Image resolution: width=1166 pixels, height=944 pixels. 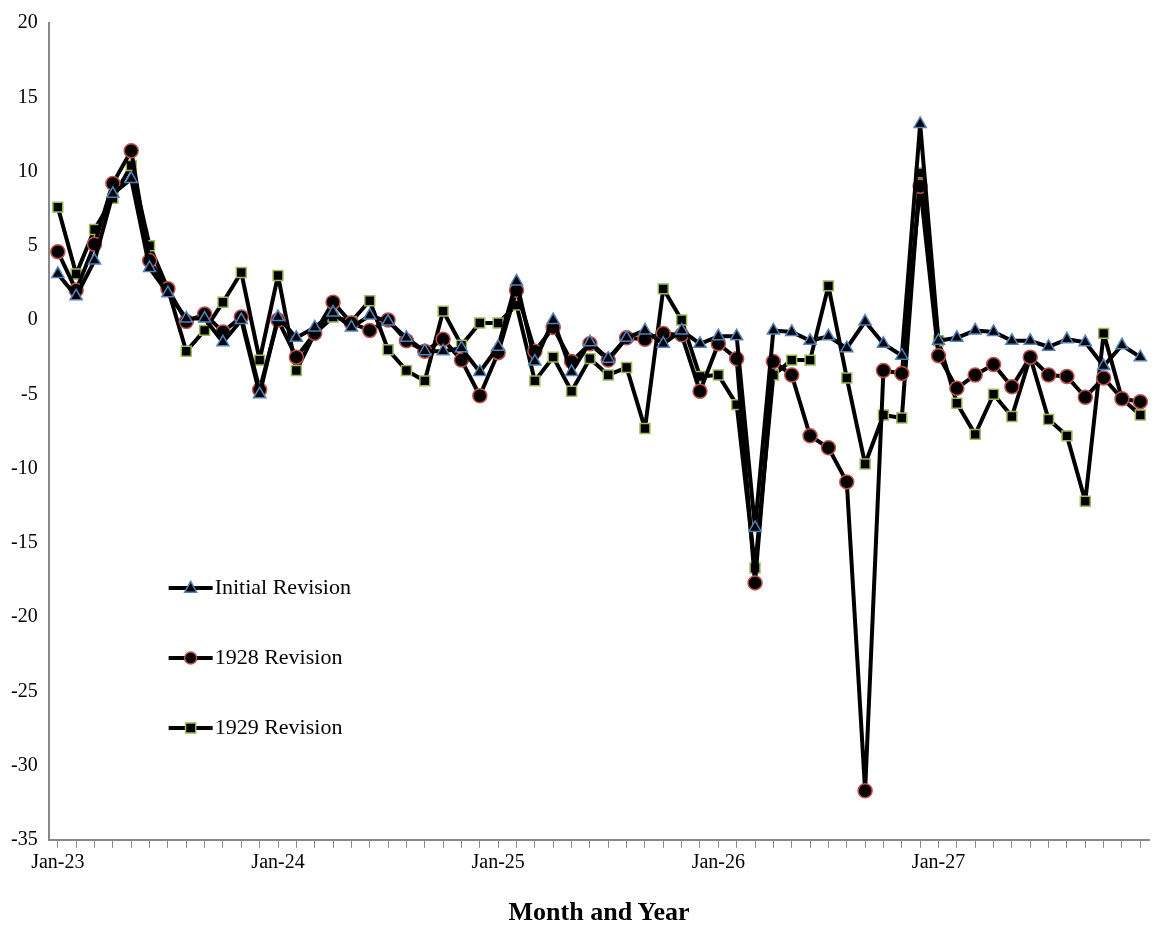 What do you see at coordinates (24, 541) in the screenshot?
I see `y-tick-label: -15` at bounding box center [24, 541].